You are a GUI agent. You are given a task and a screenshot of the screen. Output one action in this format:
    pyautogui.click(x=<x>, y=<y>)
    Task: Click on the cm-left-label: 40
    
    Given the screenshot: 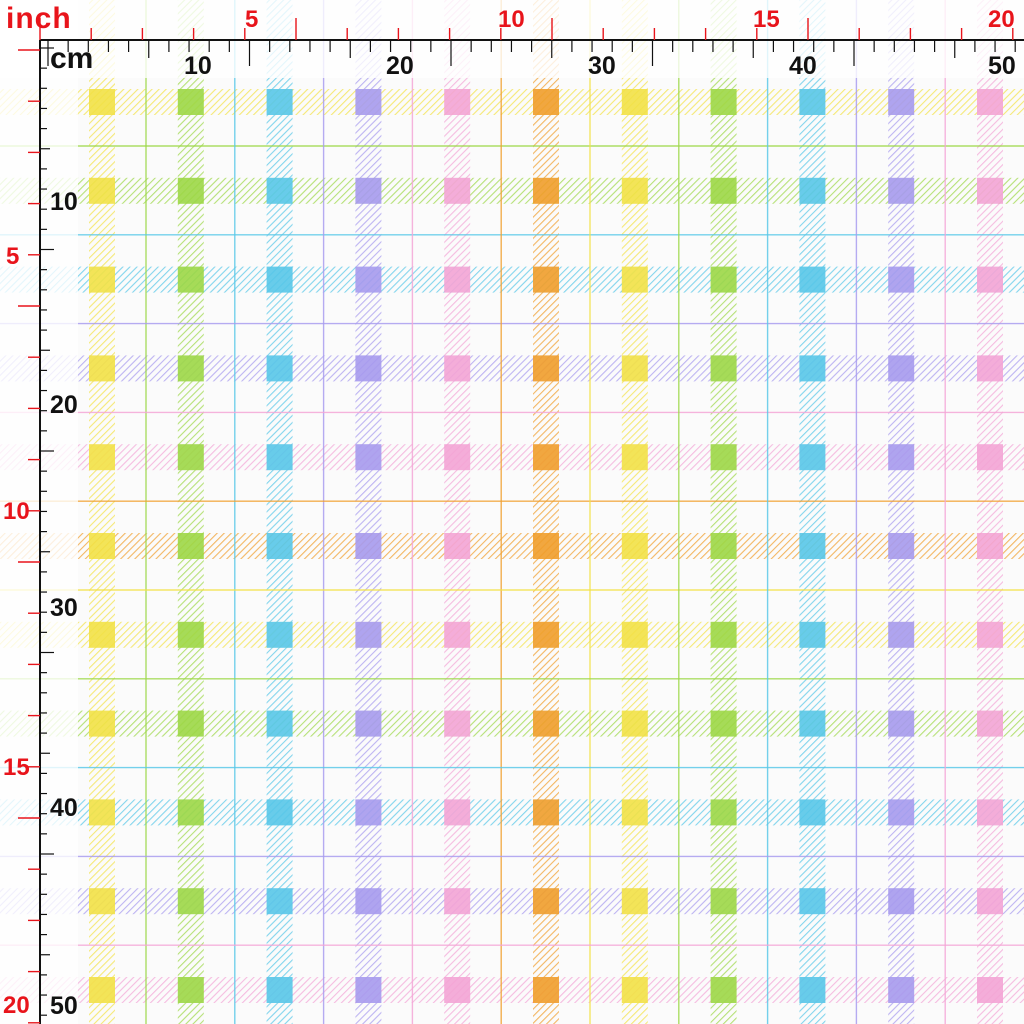 What is the action you would take?
    pyautogui.click(x=64, y=808)
    